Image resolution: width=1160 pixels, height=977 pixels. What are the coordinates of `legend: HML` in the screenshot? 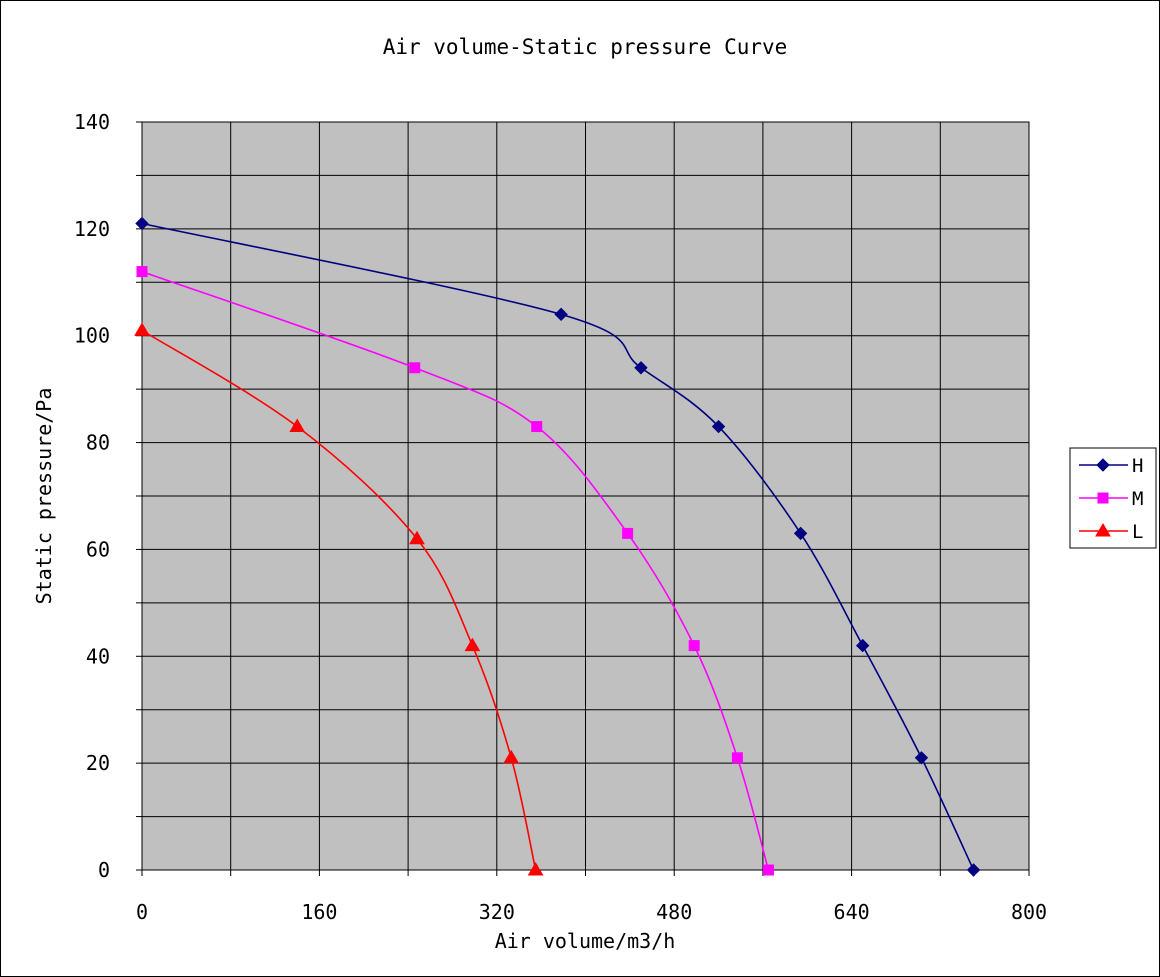 It's located at (1113, 498).